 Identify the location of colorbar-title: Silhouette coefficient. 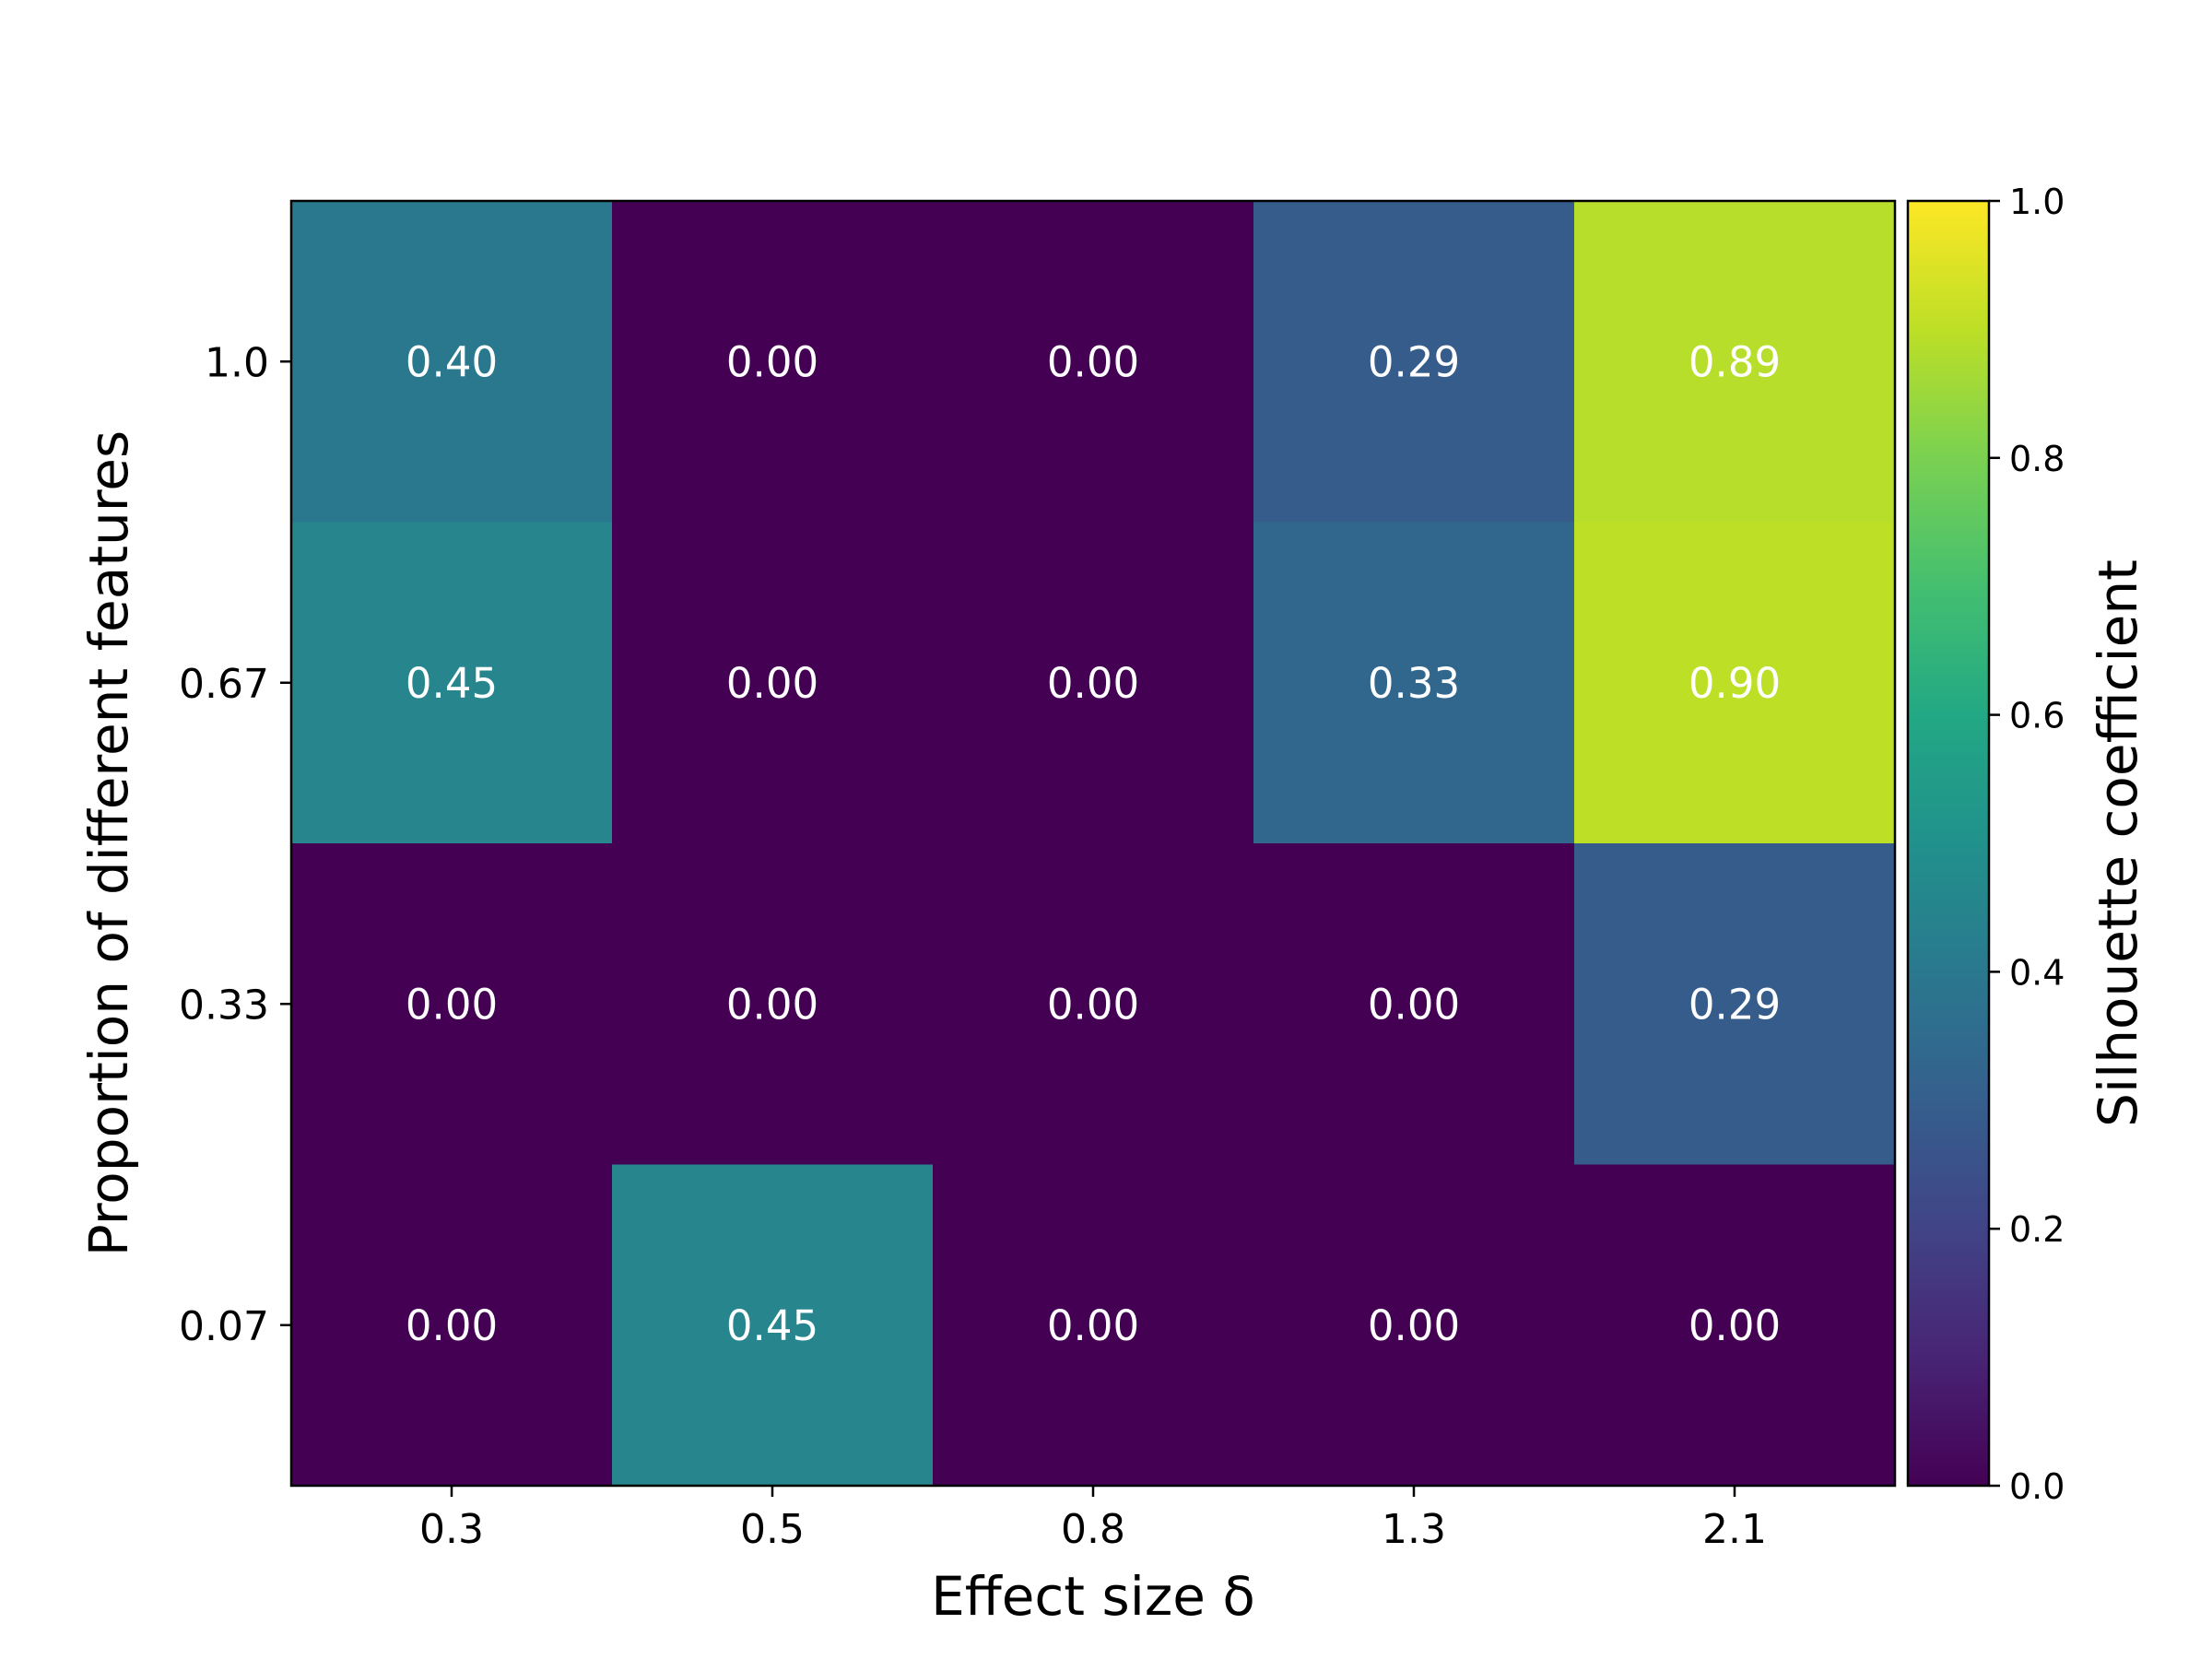
(2118, 843).